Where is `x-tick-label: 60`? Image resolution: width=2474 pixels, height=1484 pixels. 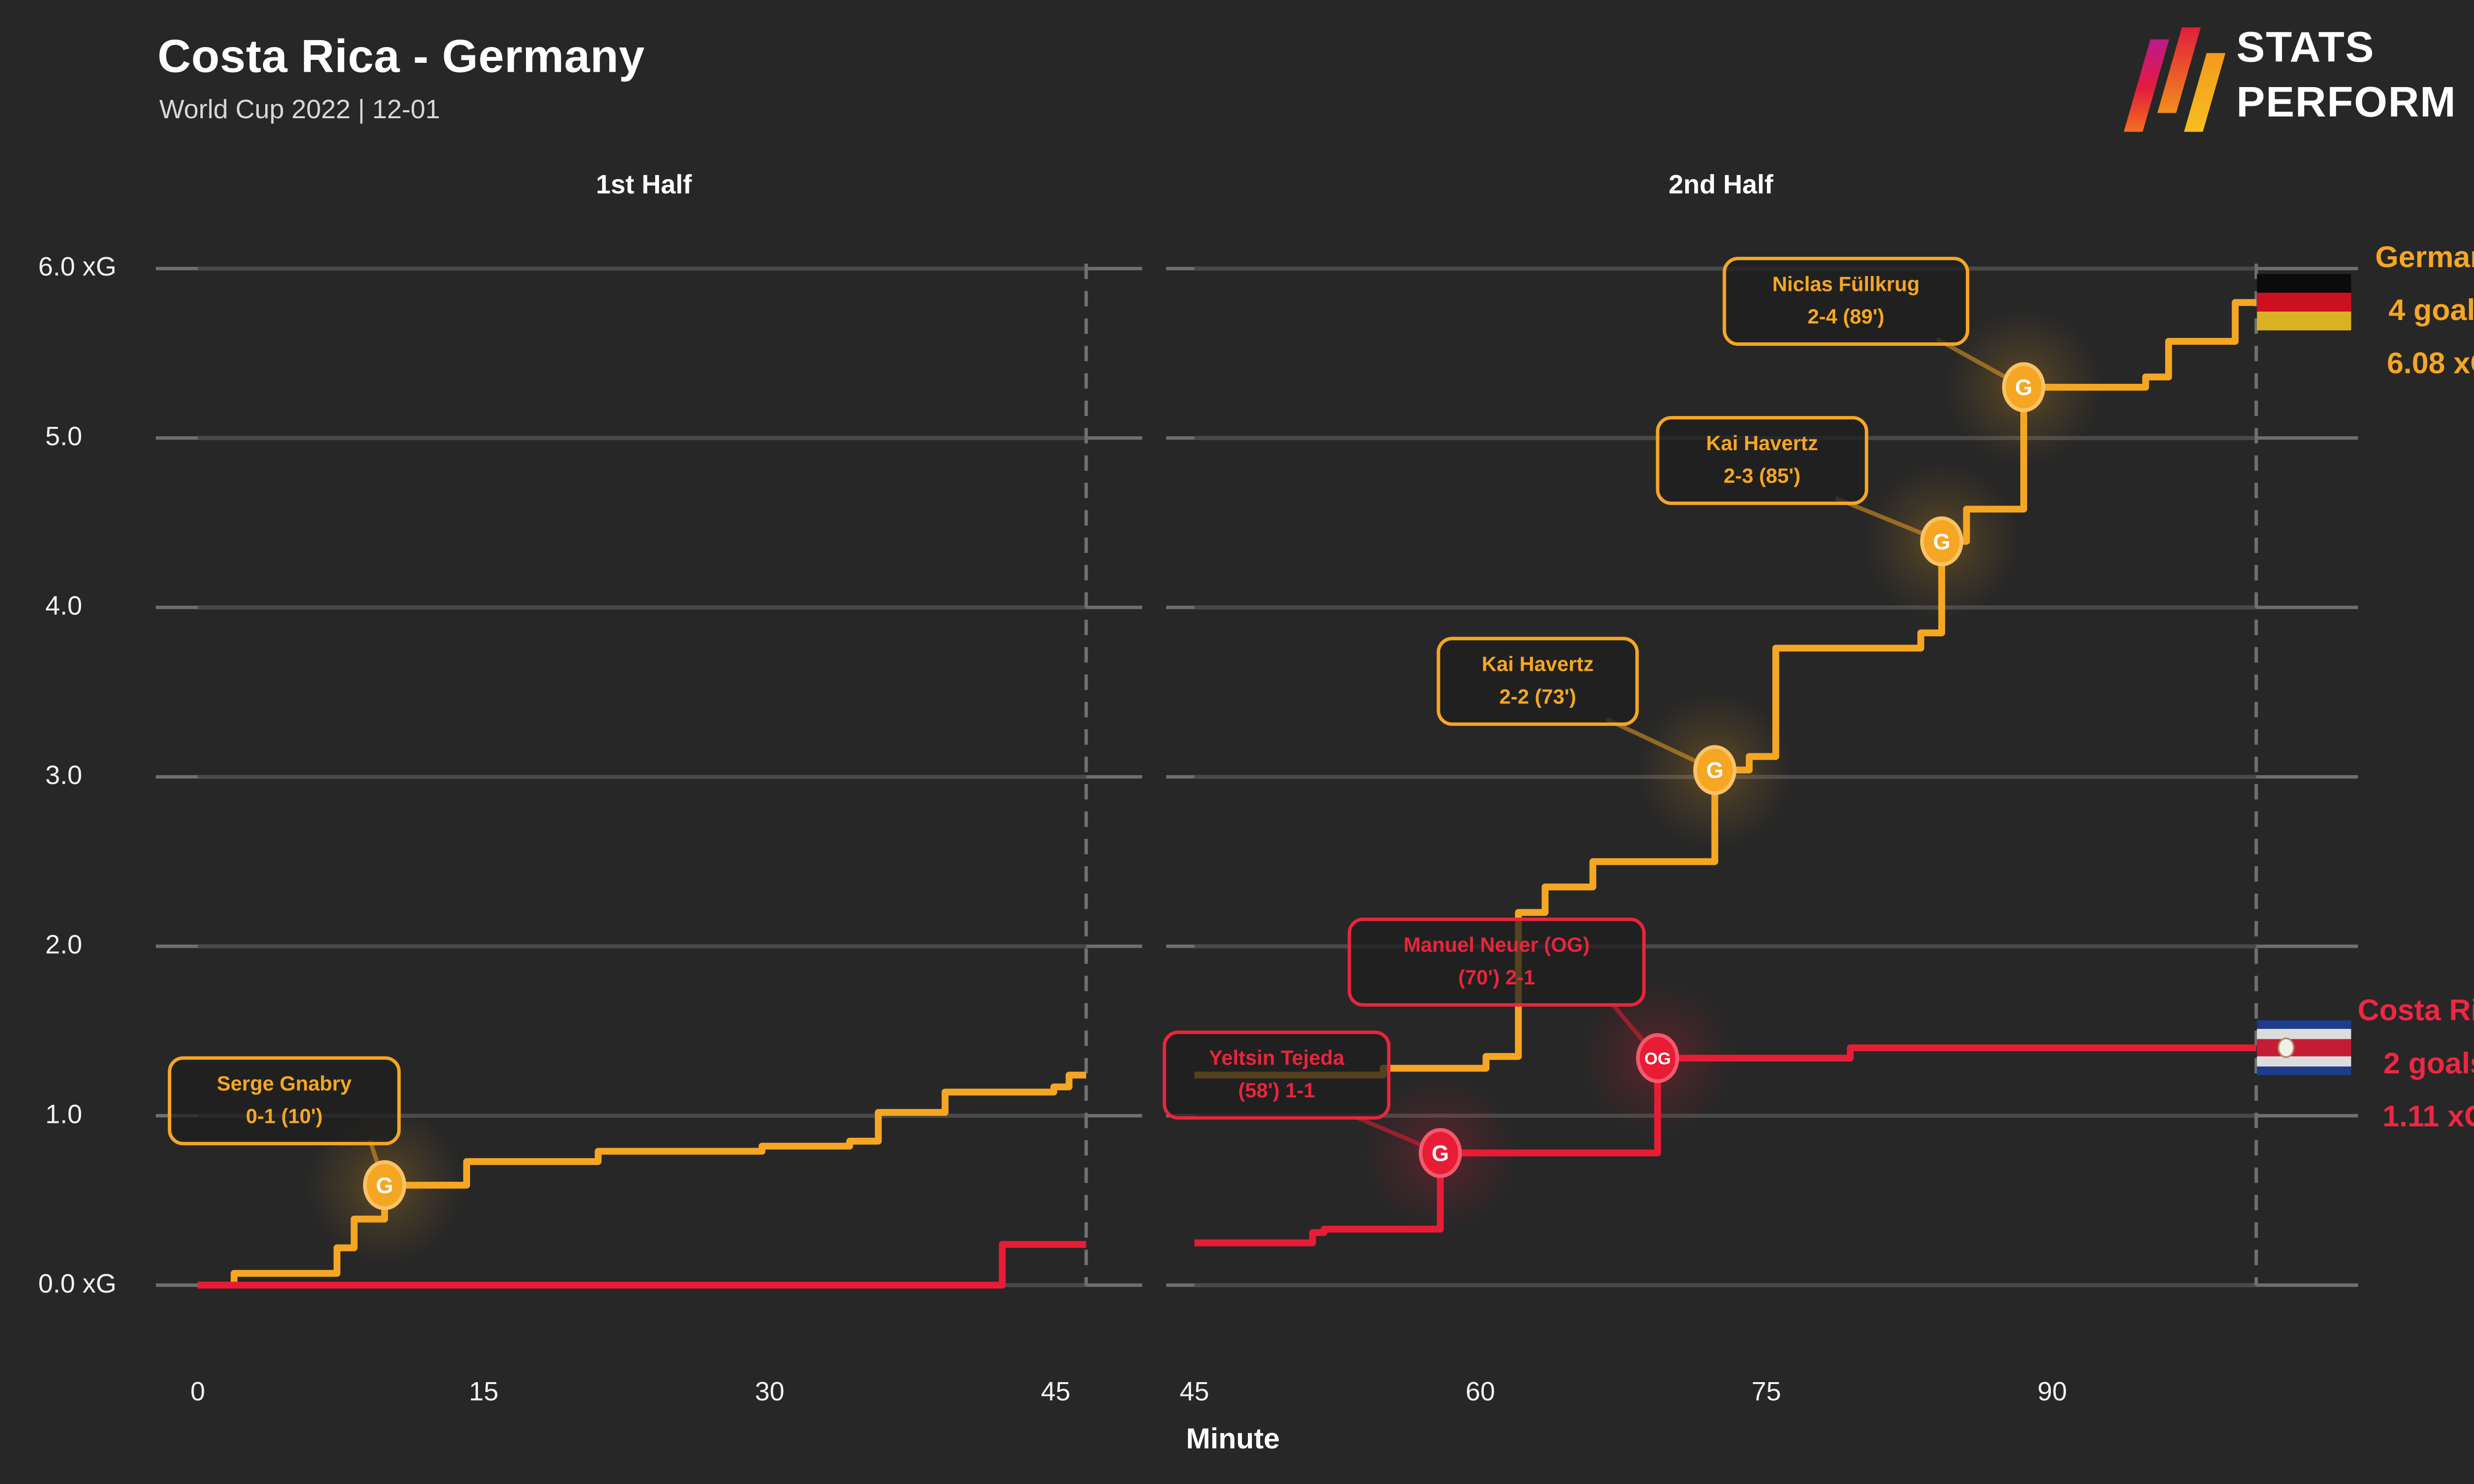 x-tick-label: 60 is located at coordinates (1480, 1392).